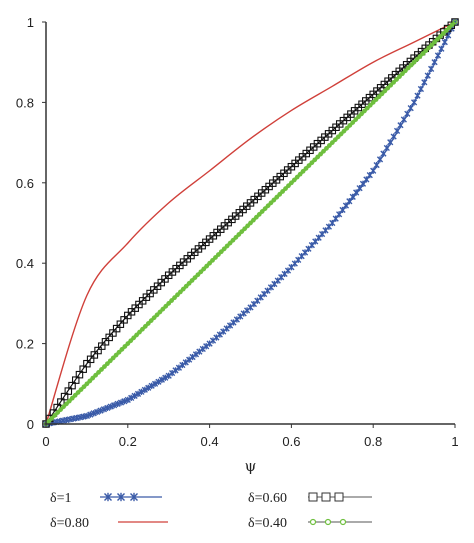  What do you see at coordinates (251, 466) in the screenshot?
I see `x-axis-label: ψ` at bounding box center [251, 466].